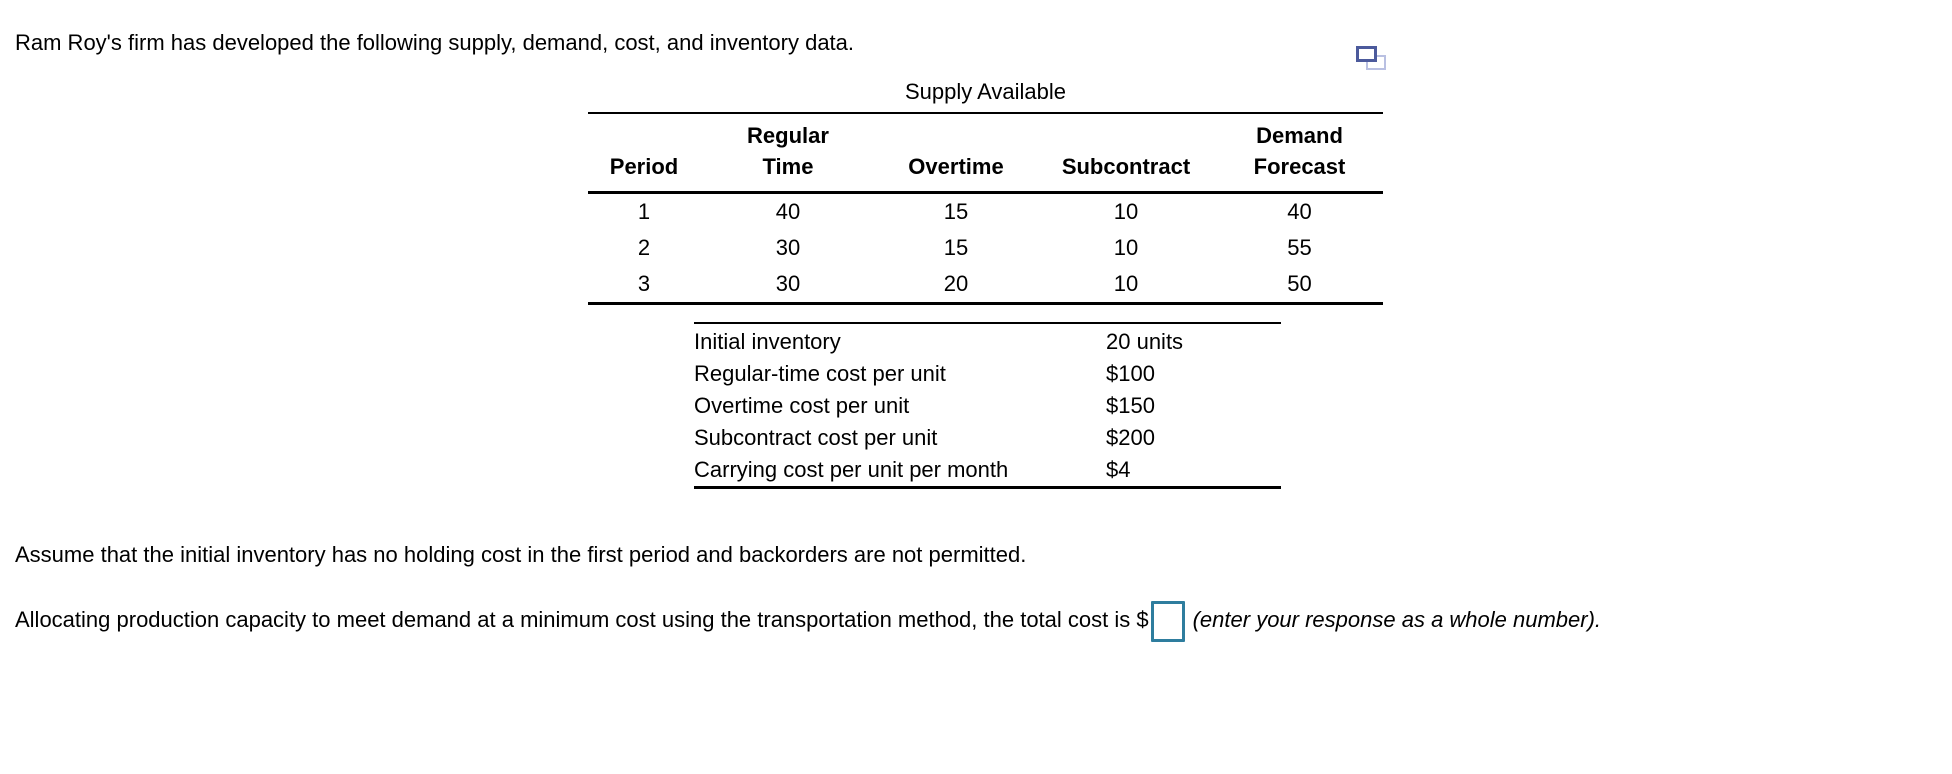 This screenshot has width=1952, height=774. I want to click on cell-demand-forecast: 50, so click(1299, 285).